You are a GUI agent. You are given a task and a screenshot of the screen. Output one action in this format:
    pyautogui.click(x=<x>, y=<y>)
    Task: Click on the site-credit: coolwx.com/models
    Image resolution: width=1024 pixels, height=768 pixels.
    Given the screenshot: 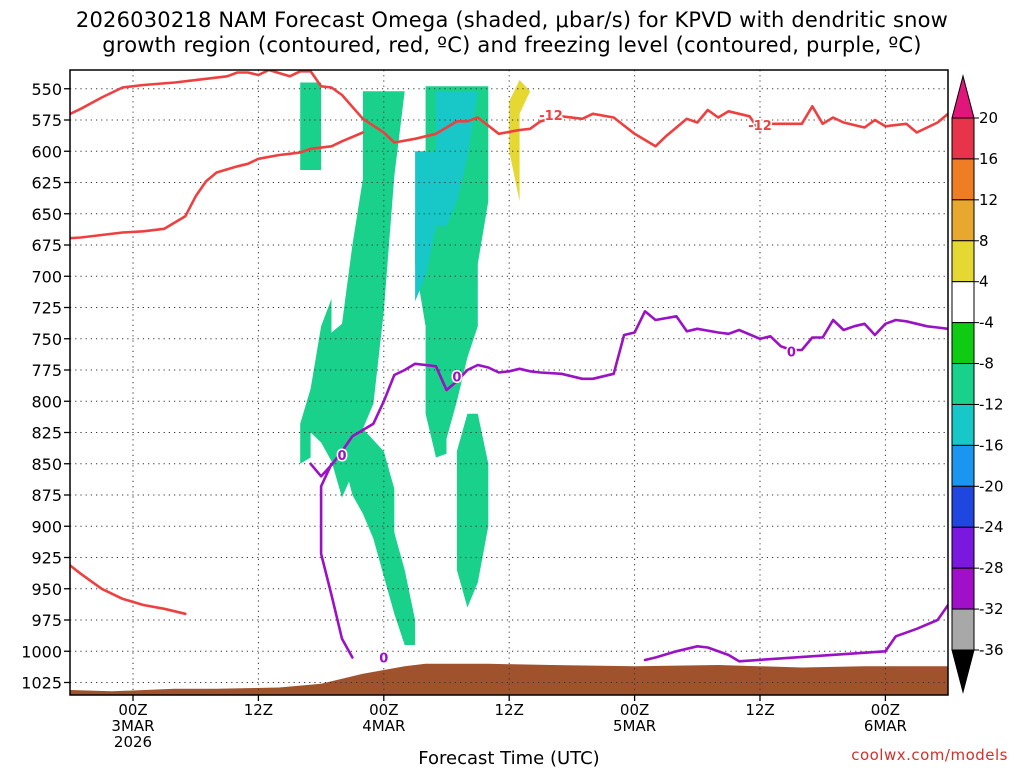 What is the action you would take?
    pyautogui.click(x=929, y=755)
    